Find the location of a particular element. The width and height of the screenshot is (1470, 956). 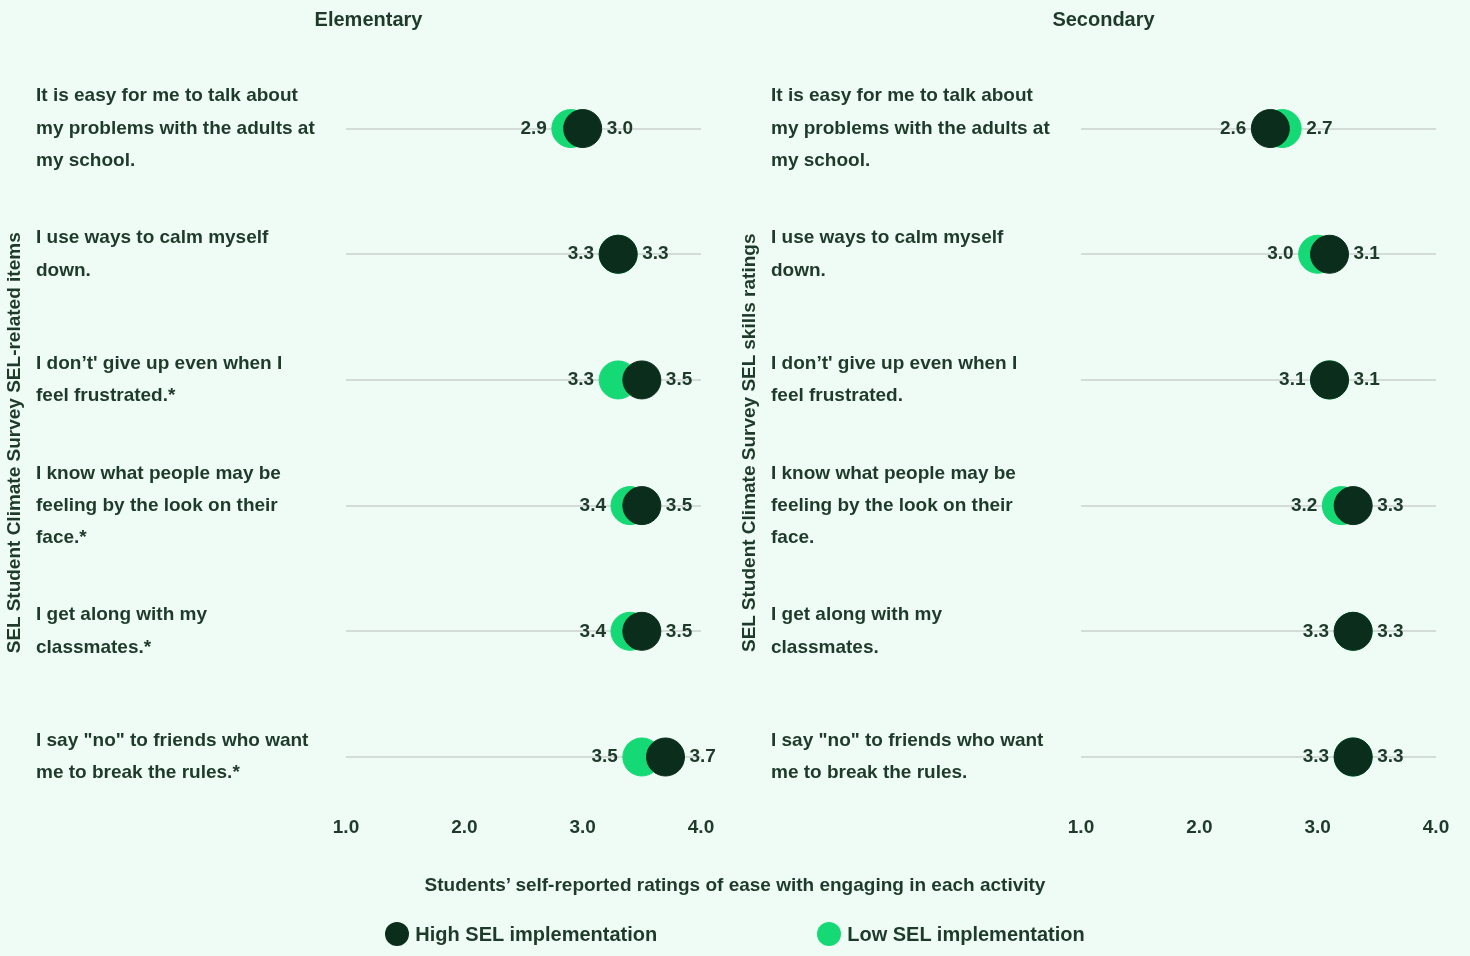

data-label: 2.7 is located at coordinates (1319, 127).